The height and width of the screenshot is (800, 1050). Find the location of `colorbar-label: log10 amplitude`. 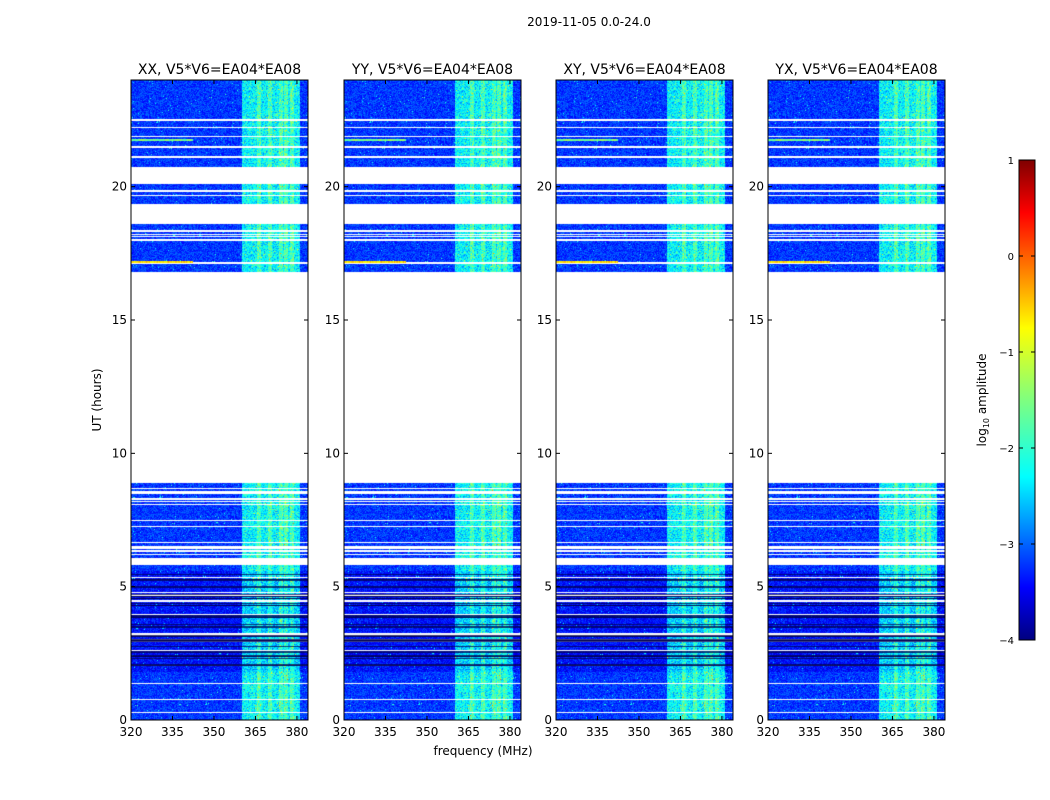

colorbar-label: log10 amplitude is located at coordinates (983, 400).